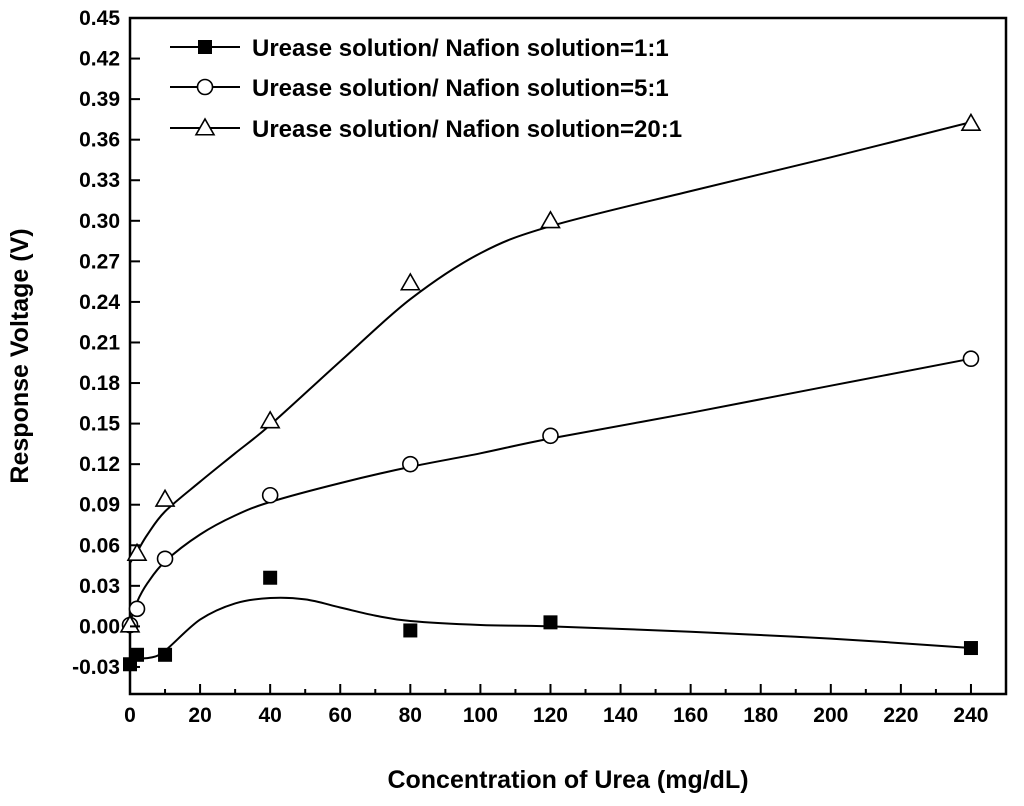 The width and height of the screenshot is (1024, 806). What do you see at coordinates (99, 626) in the screenshot?
I see `y-tick-label: 0.00` at bounding box center [99, 626].